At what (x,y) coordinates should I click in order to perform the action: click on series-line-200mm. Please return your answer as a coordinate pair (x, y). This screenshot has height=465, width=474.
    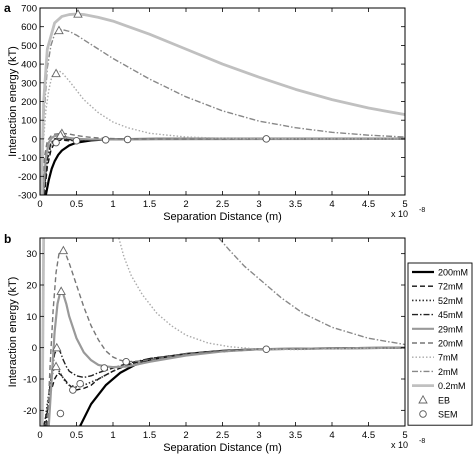
    Looking at the image, I should click on (224, 166).